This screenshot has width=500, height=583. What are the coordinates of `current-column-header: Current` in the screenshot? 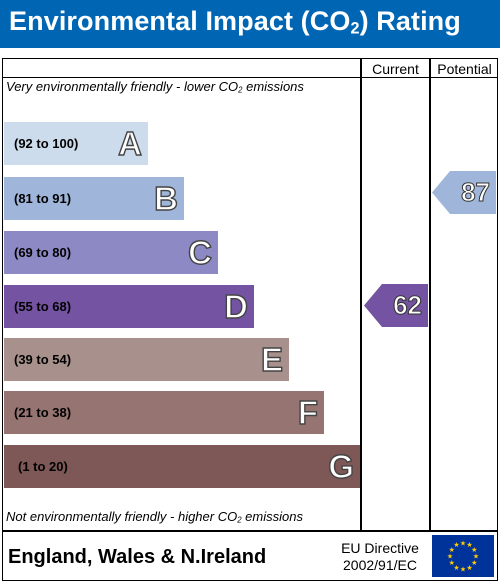 It's located at (395, 69).